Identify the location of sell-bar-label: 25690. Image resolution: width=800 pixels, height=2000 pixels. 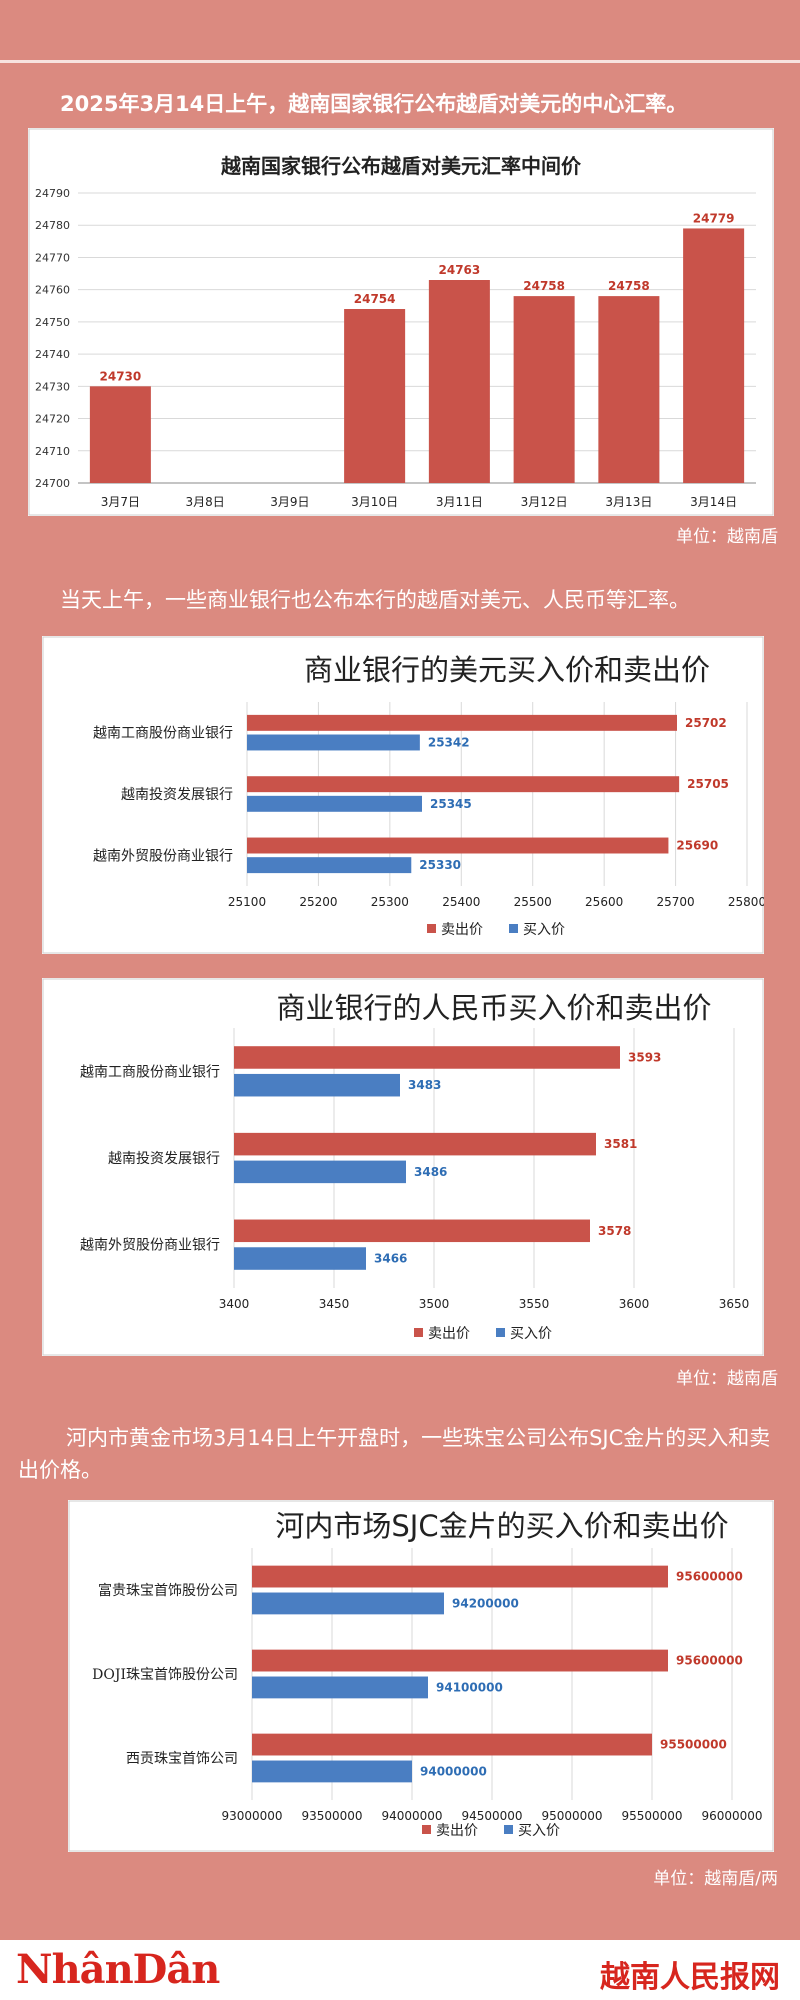
(697, 846).